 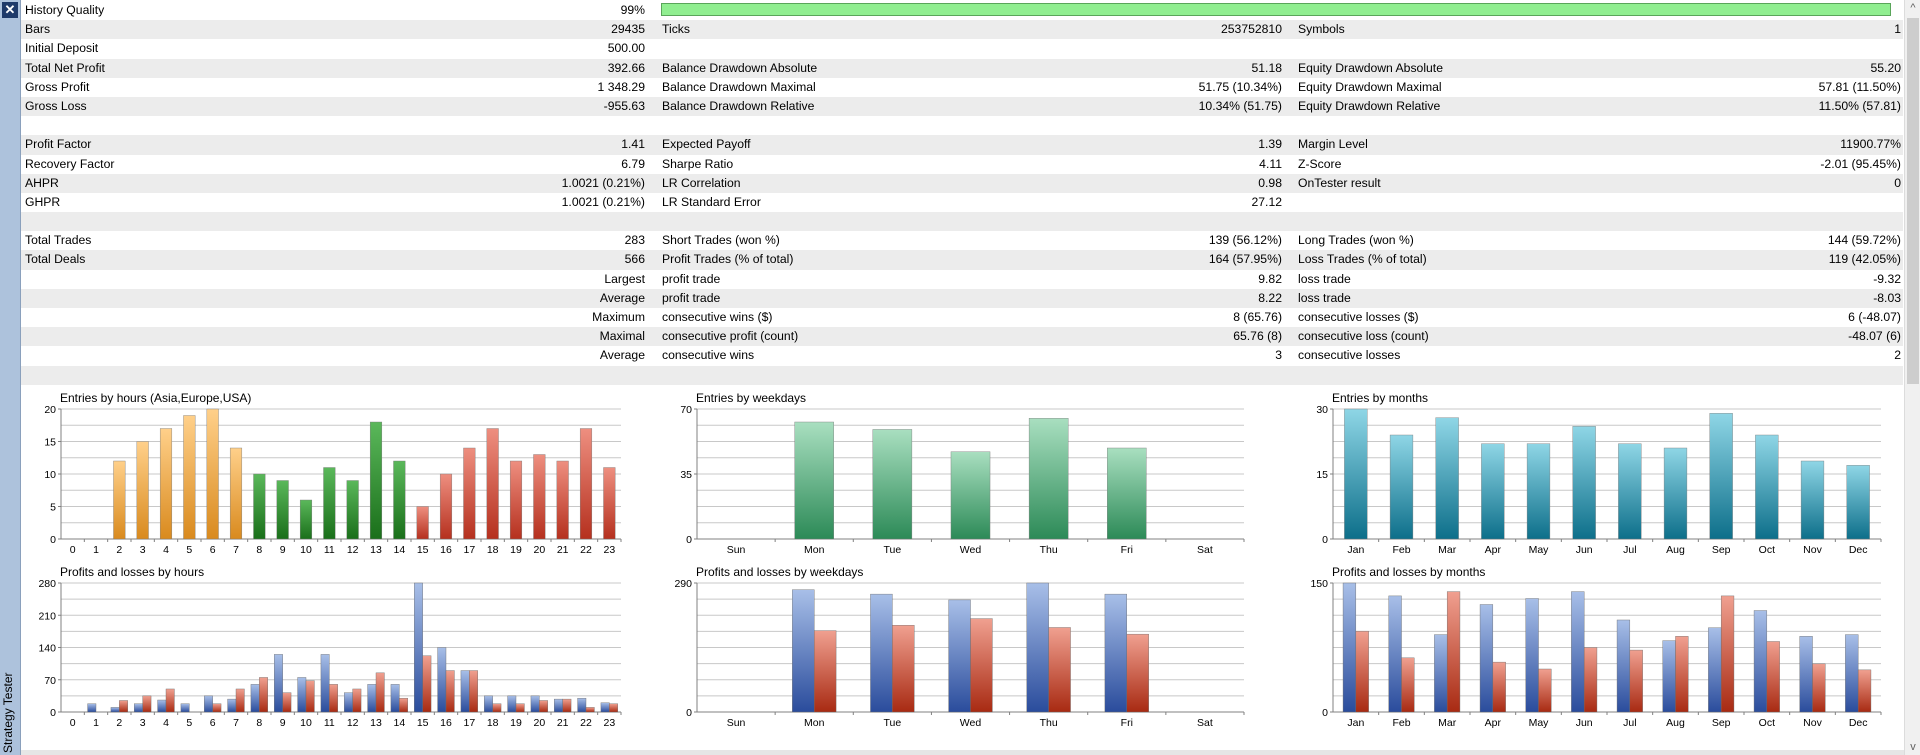 What do you see at coordinates (1322, 475) in the screenshot?
I see `y-tick-label: 15` at bounding box center [1322, 475].